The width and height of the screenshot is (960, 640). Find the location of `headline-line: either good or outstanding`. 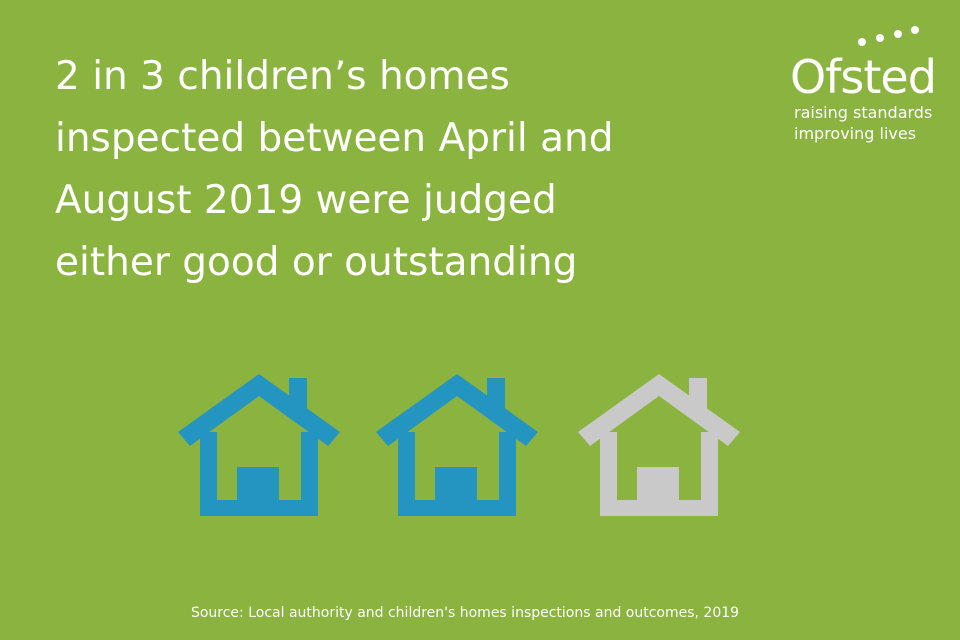

headline-line: either good or outstanding is located at coordinates (316, 262).